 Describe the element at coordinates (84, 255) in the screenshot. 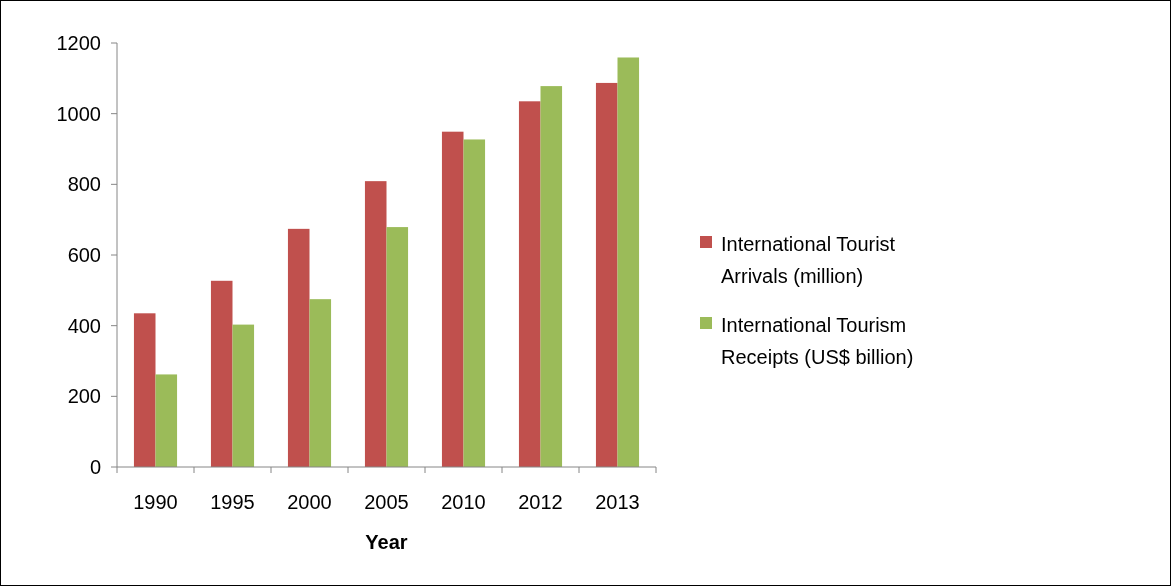

I see `y-tick-label: 600` at that location.